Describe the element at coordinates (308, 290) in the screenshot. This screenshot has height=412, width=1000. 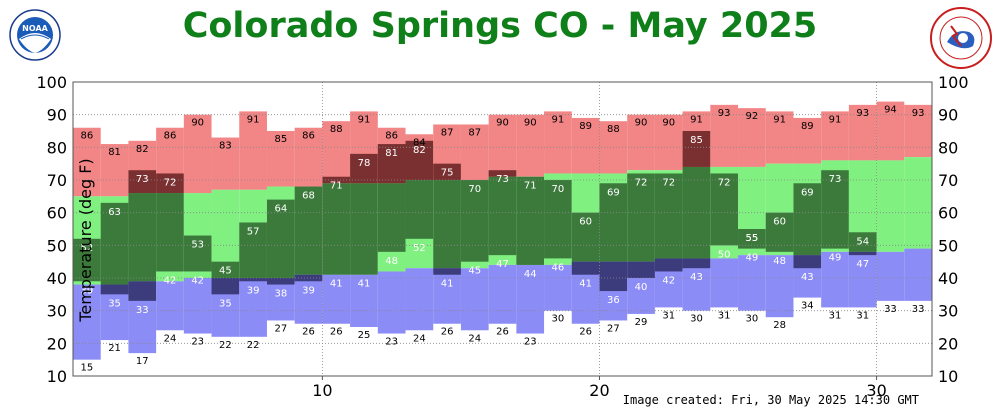
I see `observed-low-label: 39` at that location.